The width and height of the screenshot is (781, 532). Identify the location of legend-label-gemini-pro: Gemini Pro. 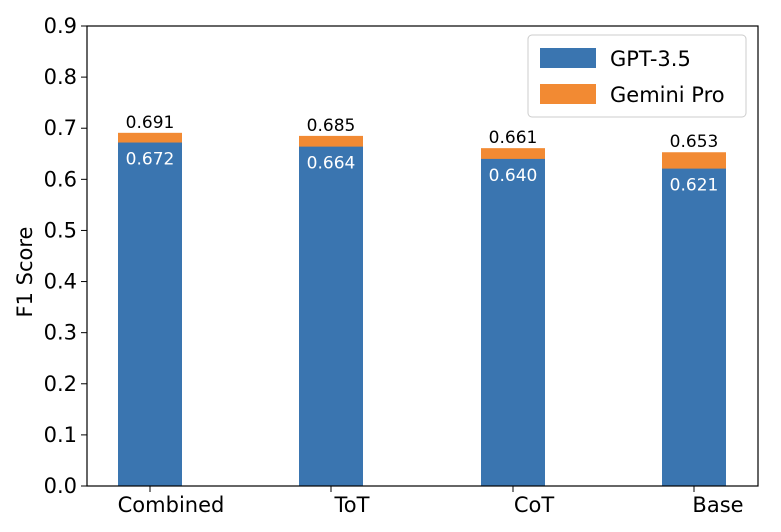
(667, 95).